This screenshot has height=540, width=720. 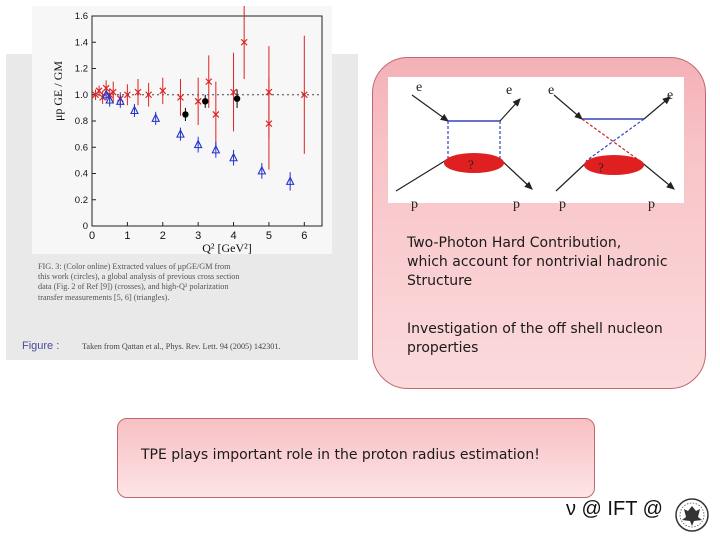 I want to click on text-line: Structure, so click(x=440, y=281).